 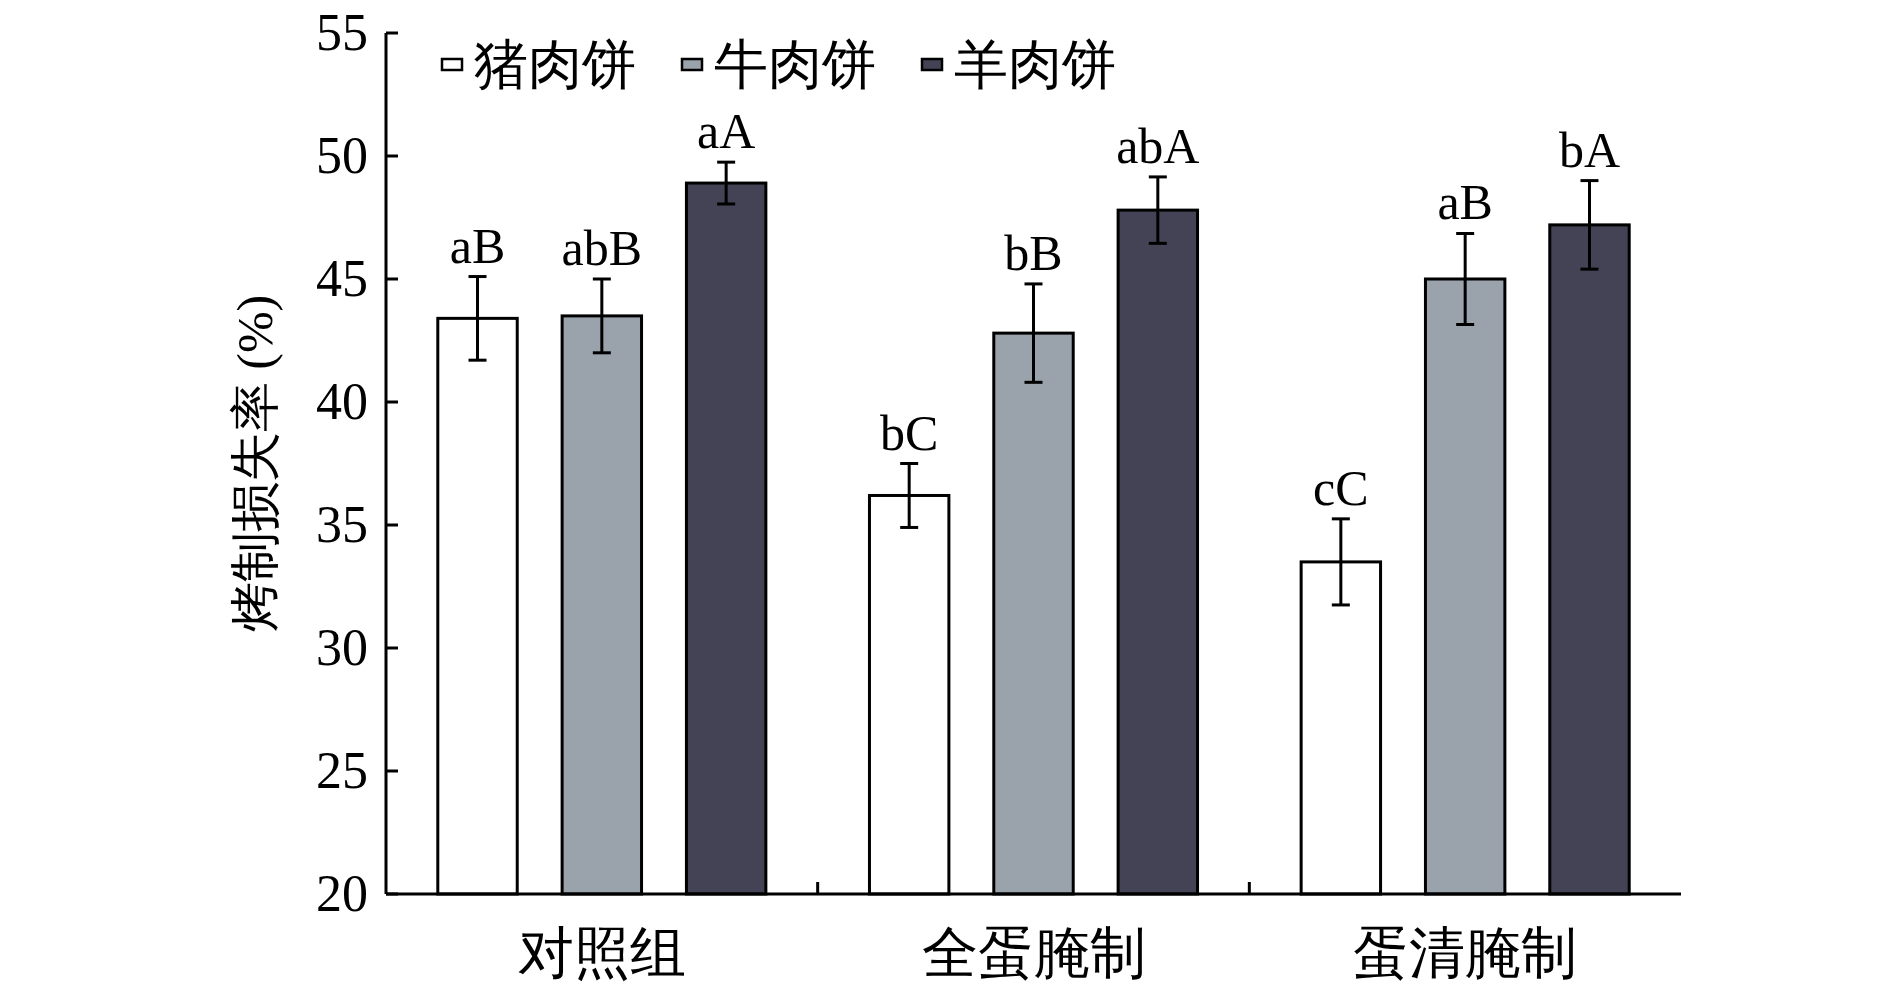 What do you see at coordinates (1465, 953) in the screenshot?
I see `x-tick-label: 蛋清腌制` at bounding box center [1465, 953].